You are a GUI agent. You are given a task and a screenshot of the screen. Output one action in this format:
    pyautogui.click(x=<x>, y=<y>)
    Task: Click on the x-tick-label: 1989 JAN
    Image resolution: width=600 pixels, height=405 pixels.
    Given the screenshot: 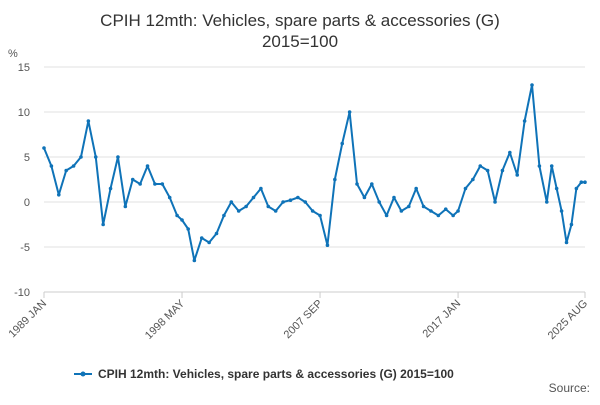 What is the action you would take?
    pyautogui.click(x=27, y=319)
    